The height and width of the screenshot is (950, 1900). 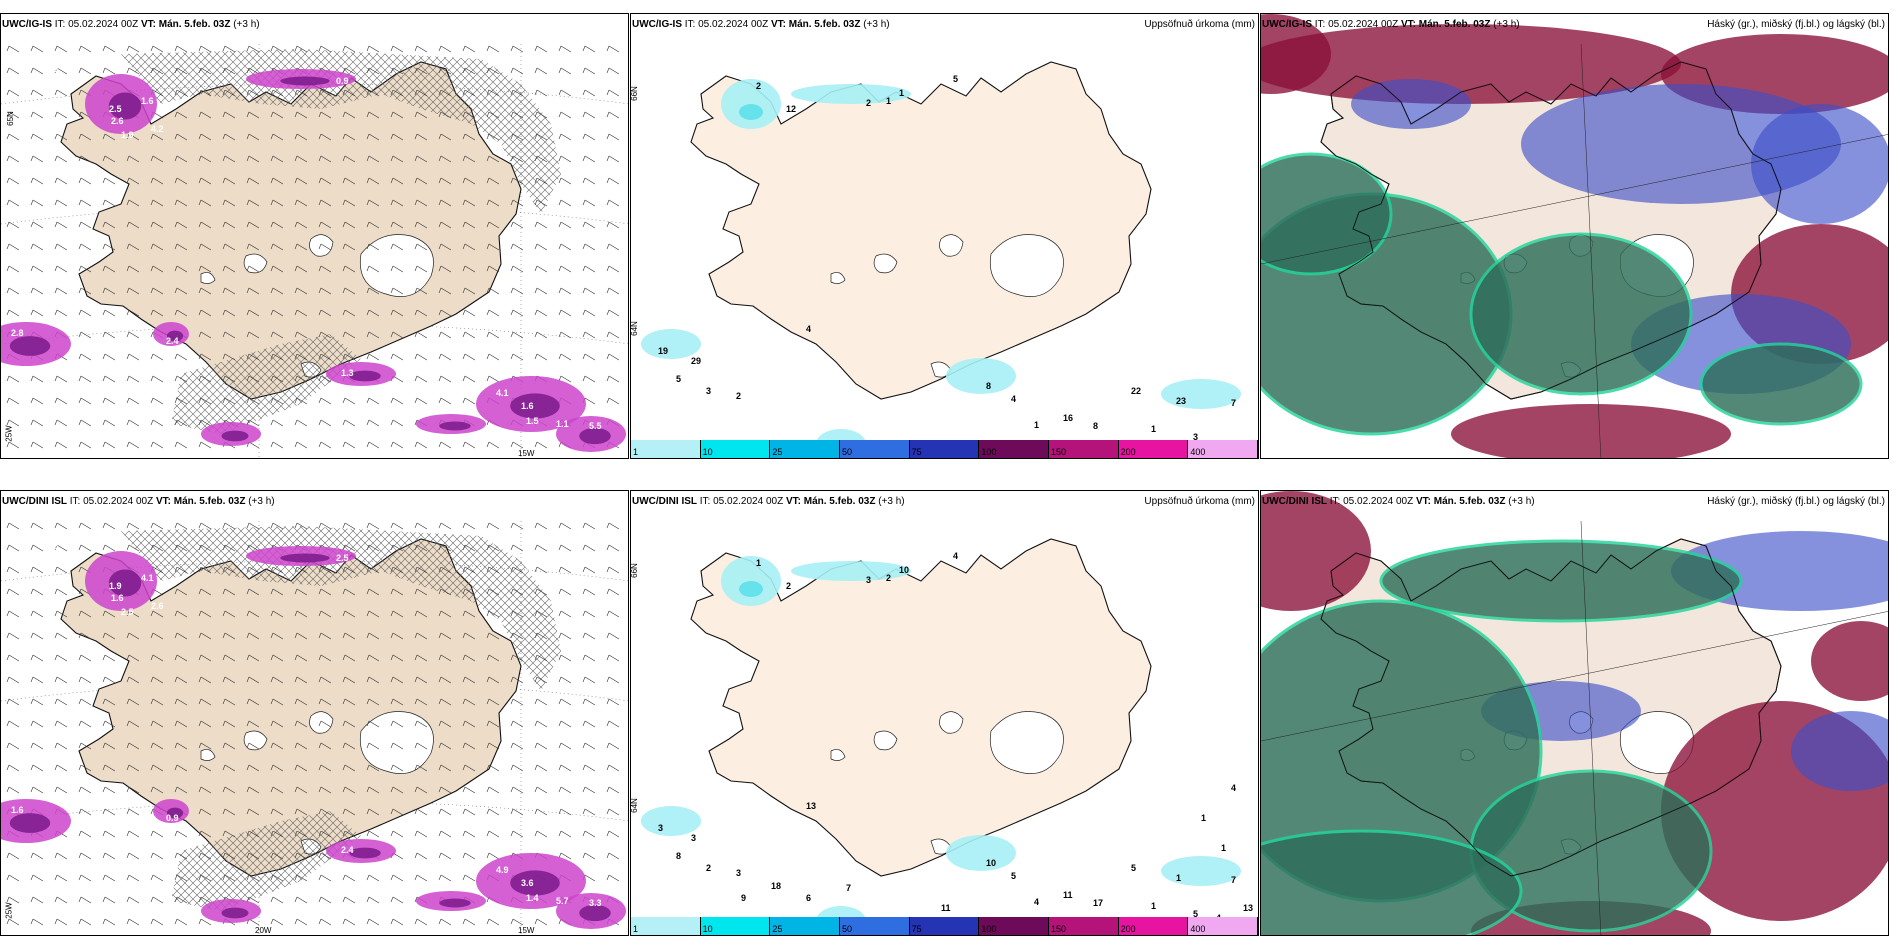 I want to click on hatched-area, so click(x=341, y=131).